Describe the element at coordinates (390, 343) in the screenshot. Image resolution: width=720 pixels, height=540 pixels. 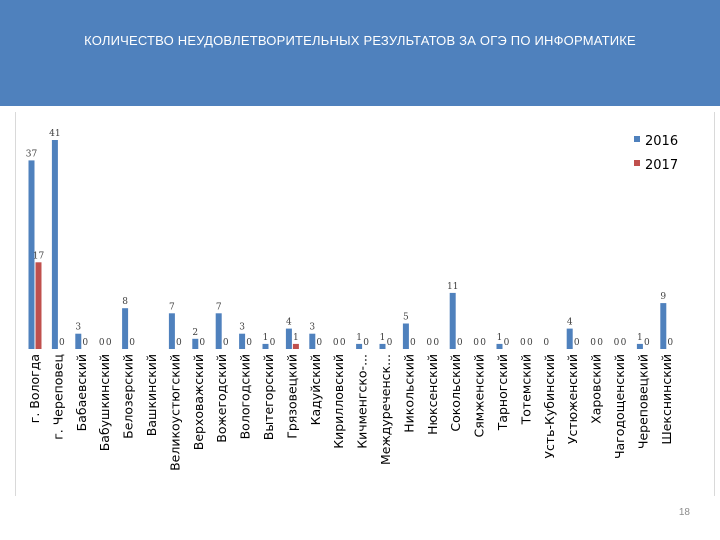
I see `data-label-2017-15: 0` at that location.